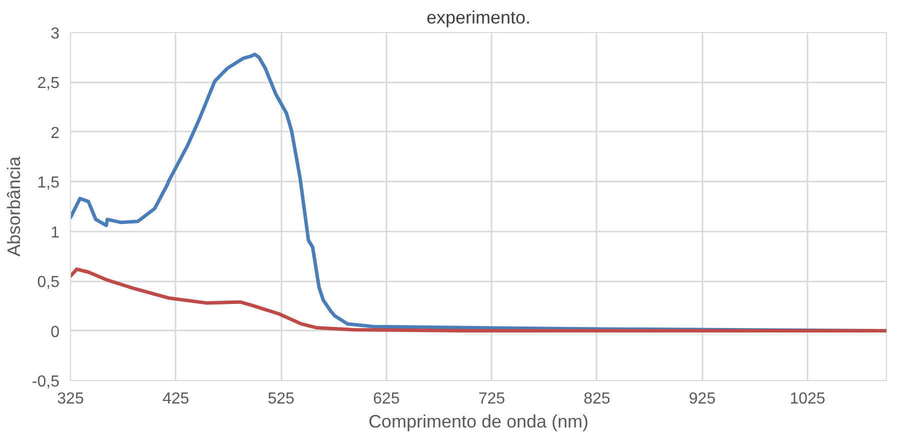 The height and width of the screenshot is (434, 922). What do you see at coordinates (492, 399) in the screenshot?
I see `x-tick-label: 725` at bounding box center [492, 399].